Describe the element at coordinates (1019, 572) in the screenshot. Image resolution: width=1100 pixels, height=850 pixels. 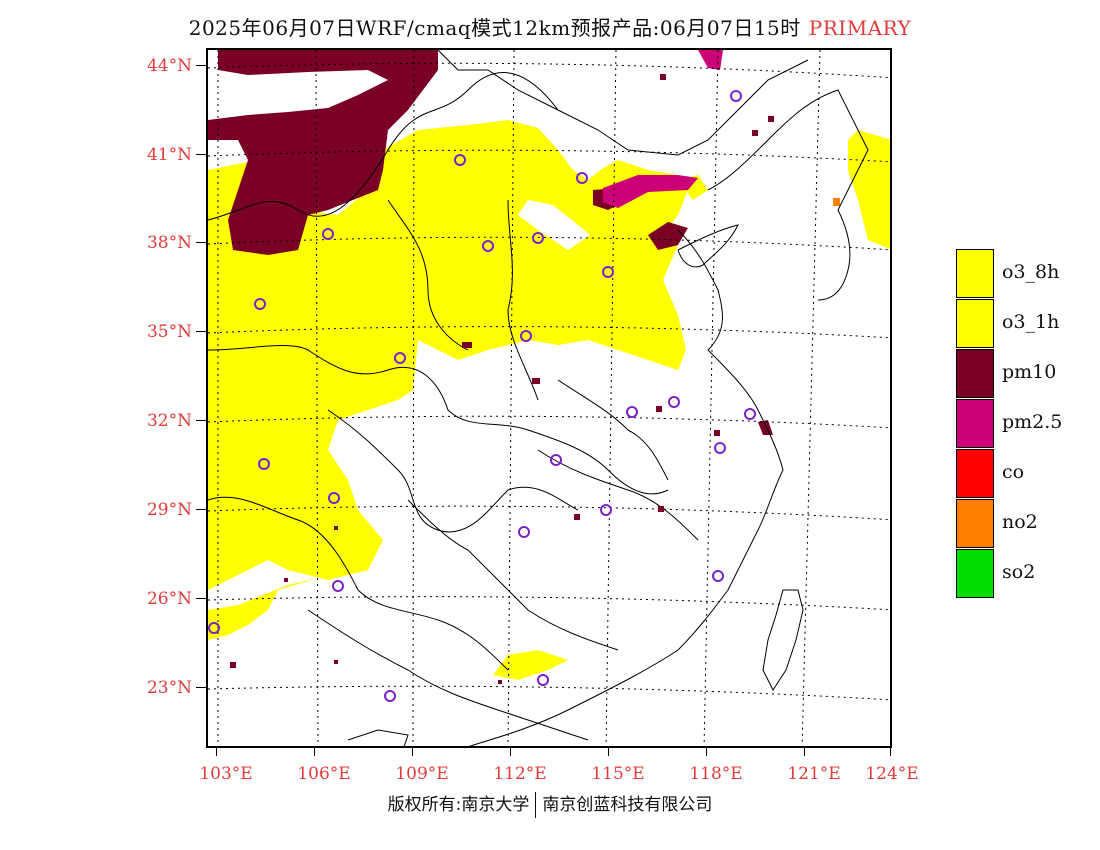
I see `legend-label: so2` at that location.